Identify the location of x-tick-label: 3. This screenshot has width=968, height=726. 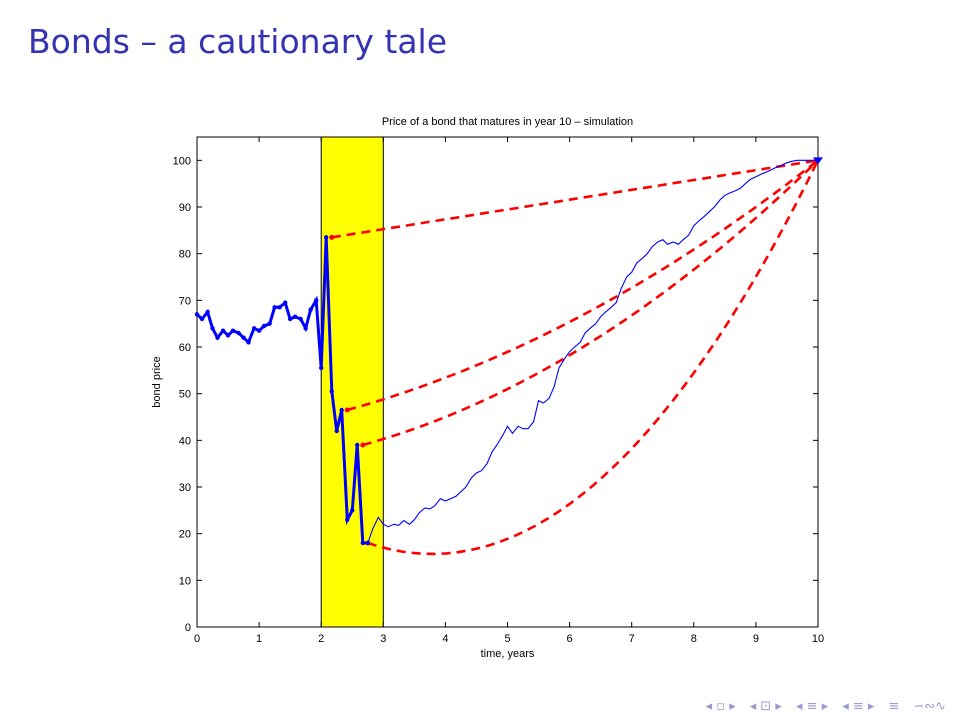
(383, 639).